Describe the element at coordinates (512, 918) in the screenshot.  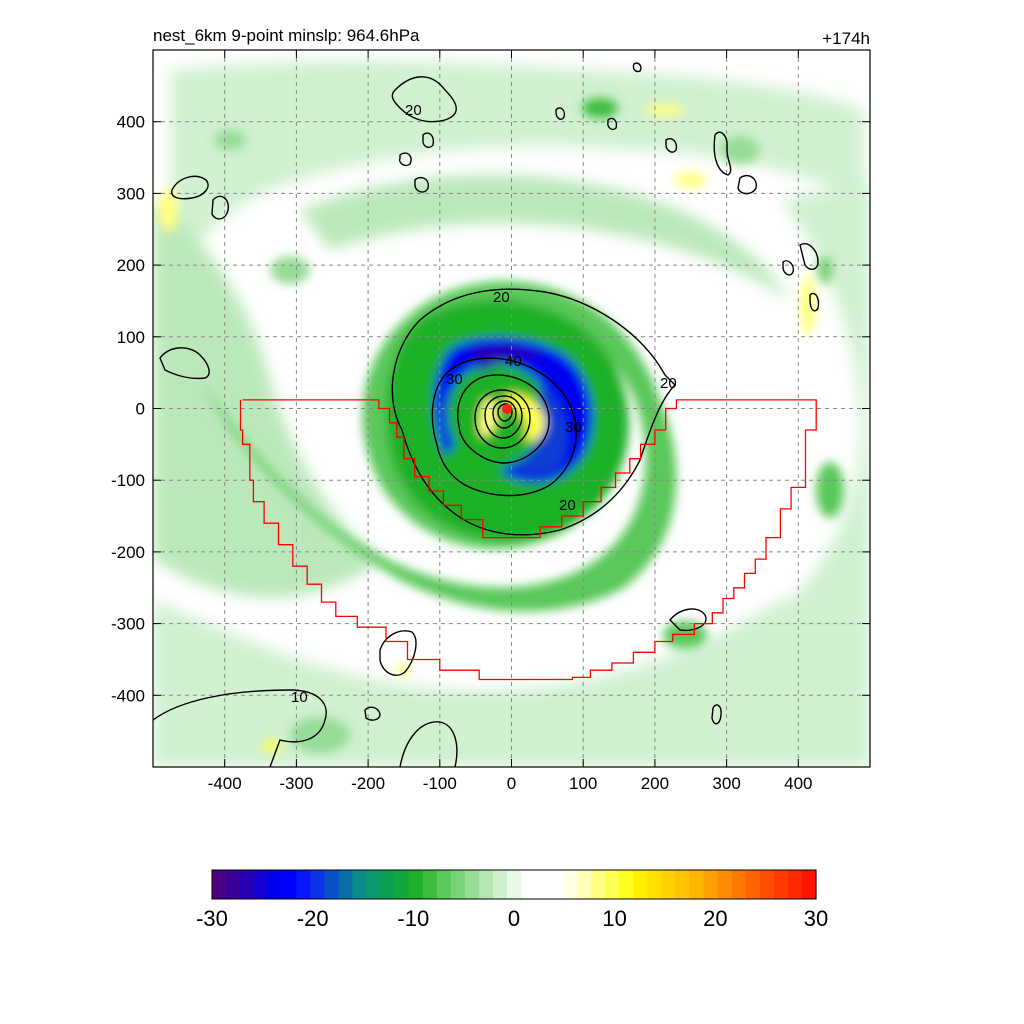
I see `colorbar-tick-labels: -30 -20 -10 0 10 20 30` at that location.